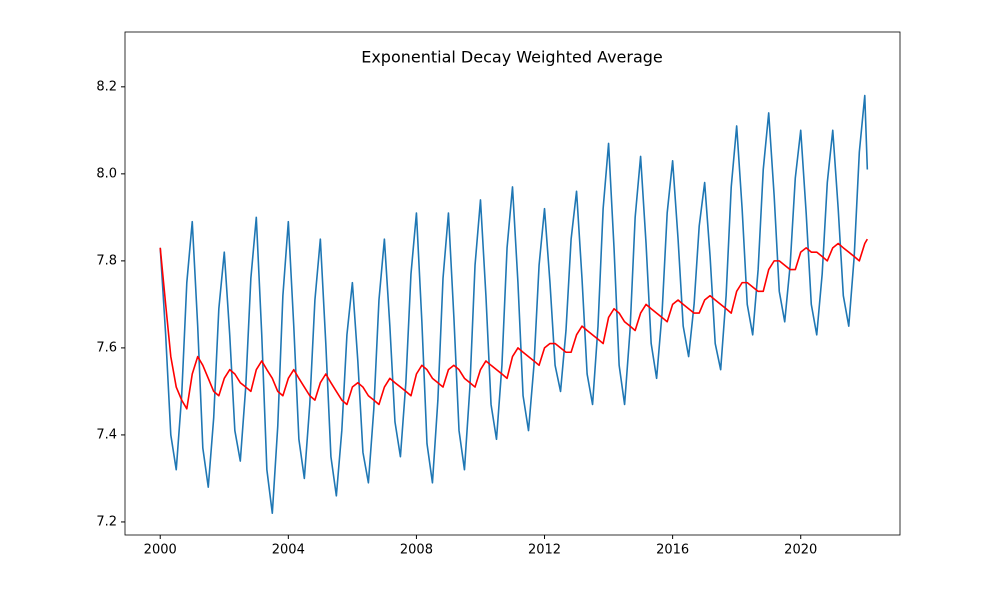 The height and width of the screenshot is (600, 1000). Describe the element at coordinates (512, 57) in the screenshot. I see `chart-title: Exponential Decay Weighted Average` at that location.